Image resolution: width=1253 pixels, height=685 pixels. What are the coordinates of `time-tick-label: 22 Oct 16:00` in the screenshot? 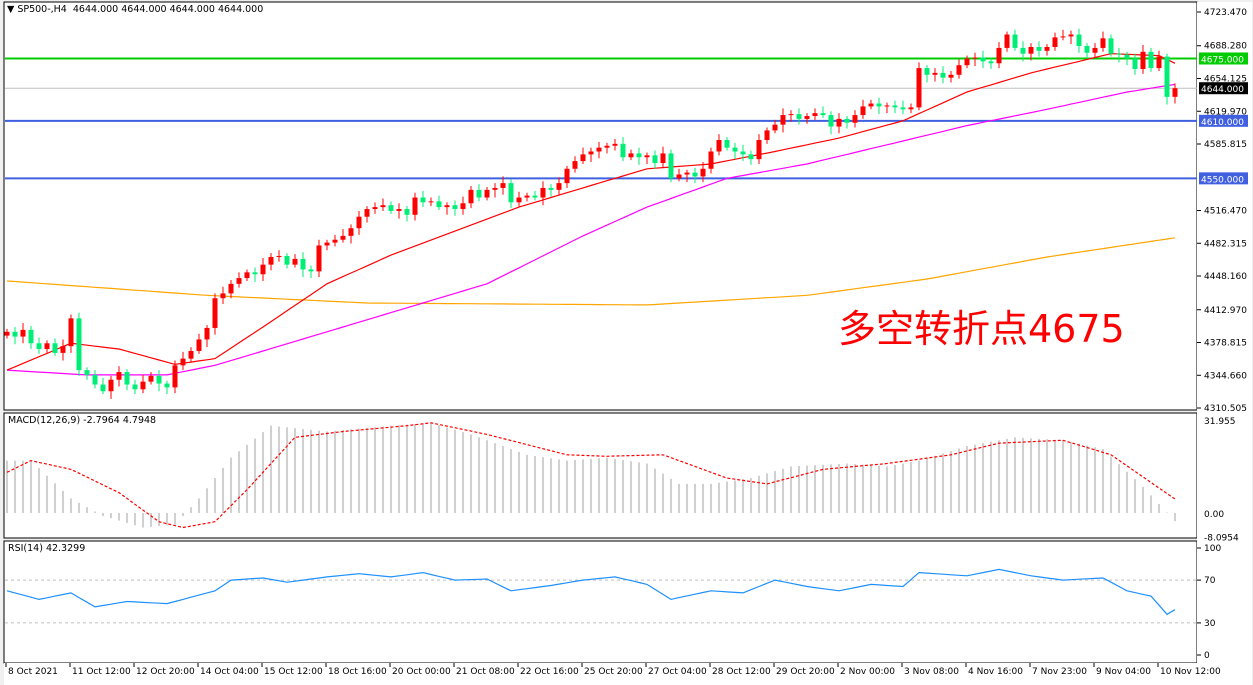 It's located at (549, 672).